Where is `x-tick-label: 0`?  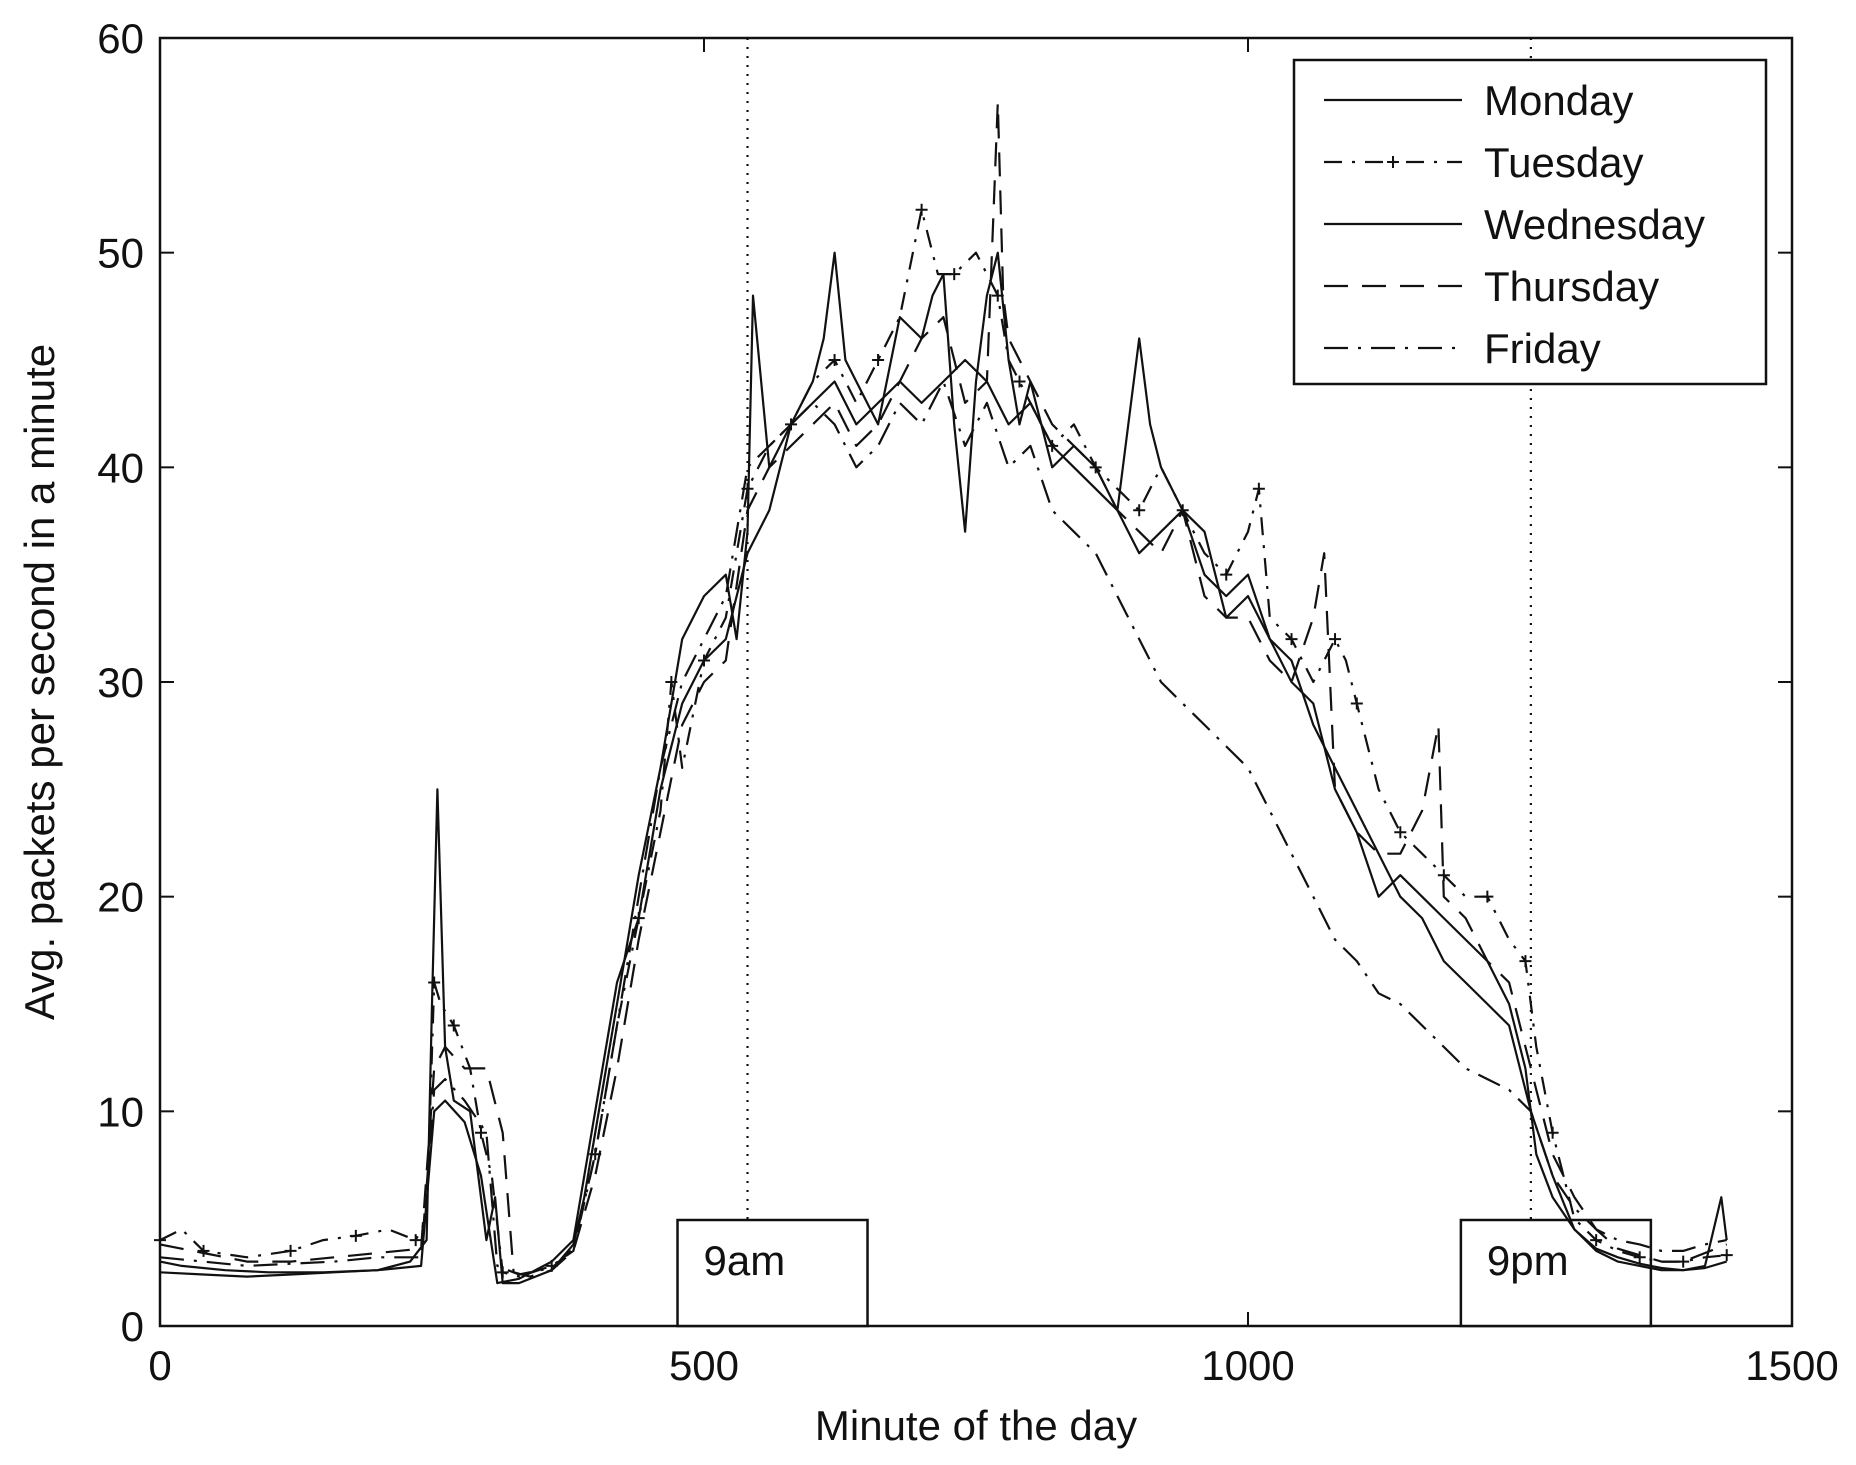
x-tick-label: 0 is located at coordinates (159, 1365).